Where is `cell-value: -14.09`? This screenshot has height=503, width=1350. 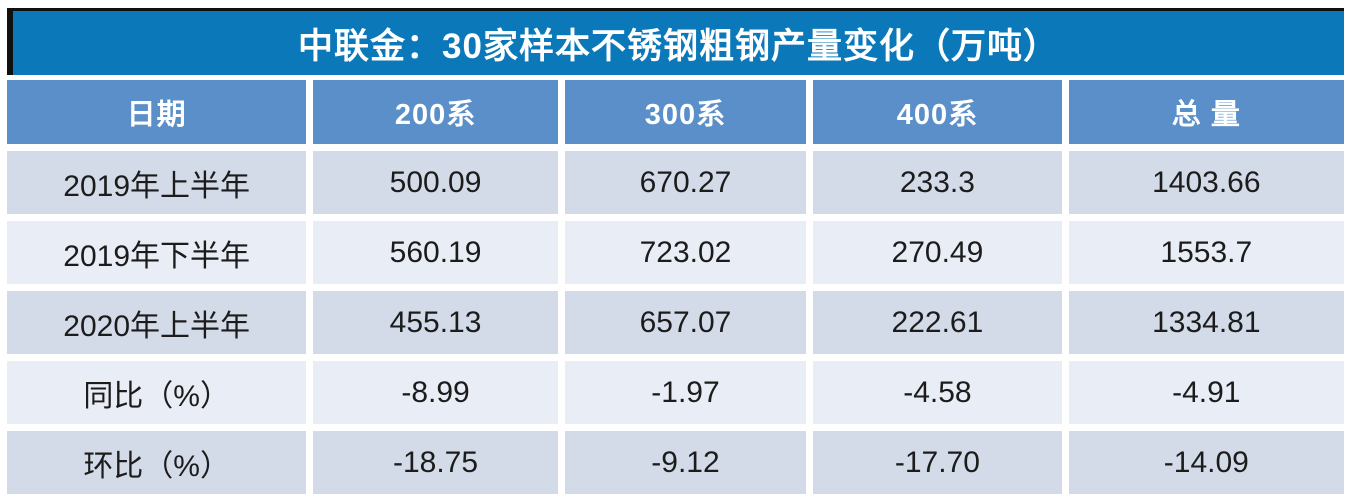
cell-value: -14.09 is located at coordinates (1206, 462).